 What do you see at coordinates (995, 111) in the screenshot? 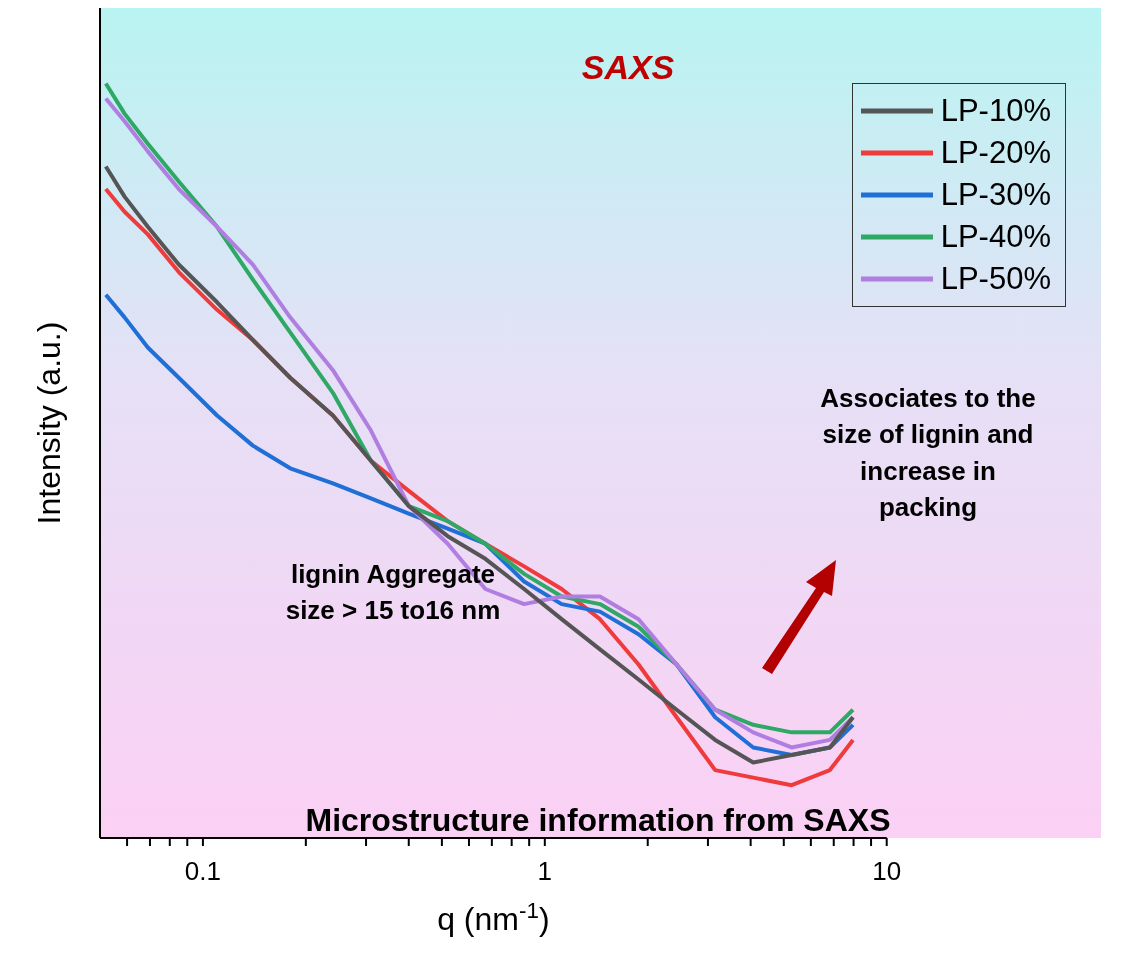
I see `legend-label: LP-10%` at bounding box center [995, 111].